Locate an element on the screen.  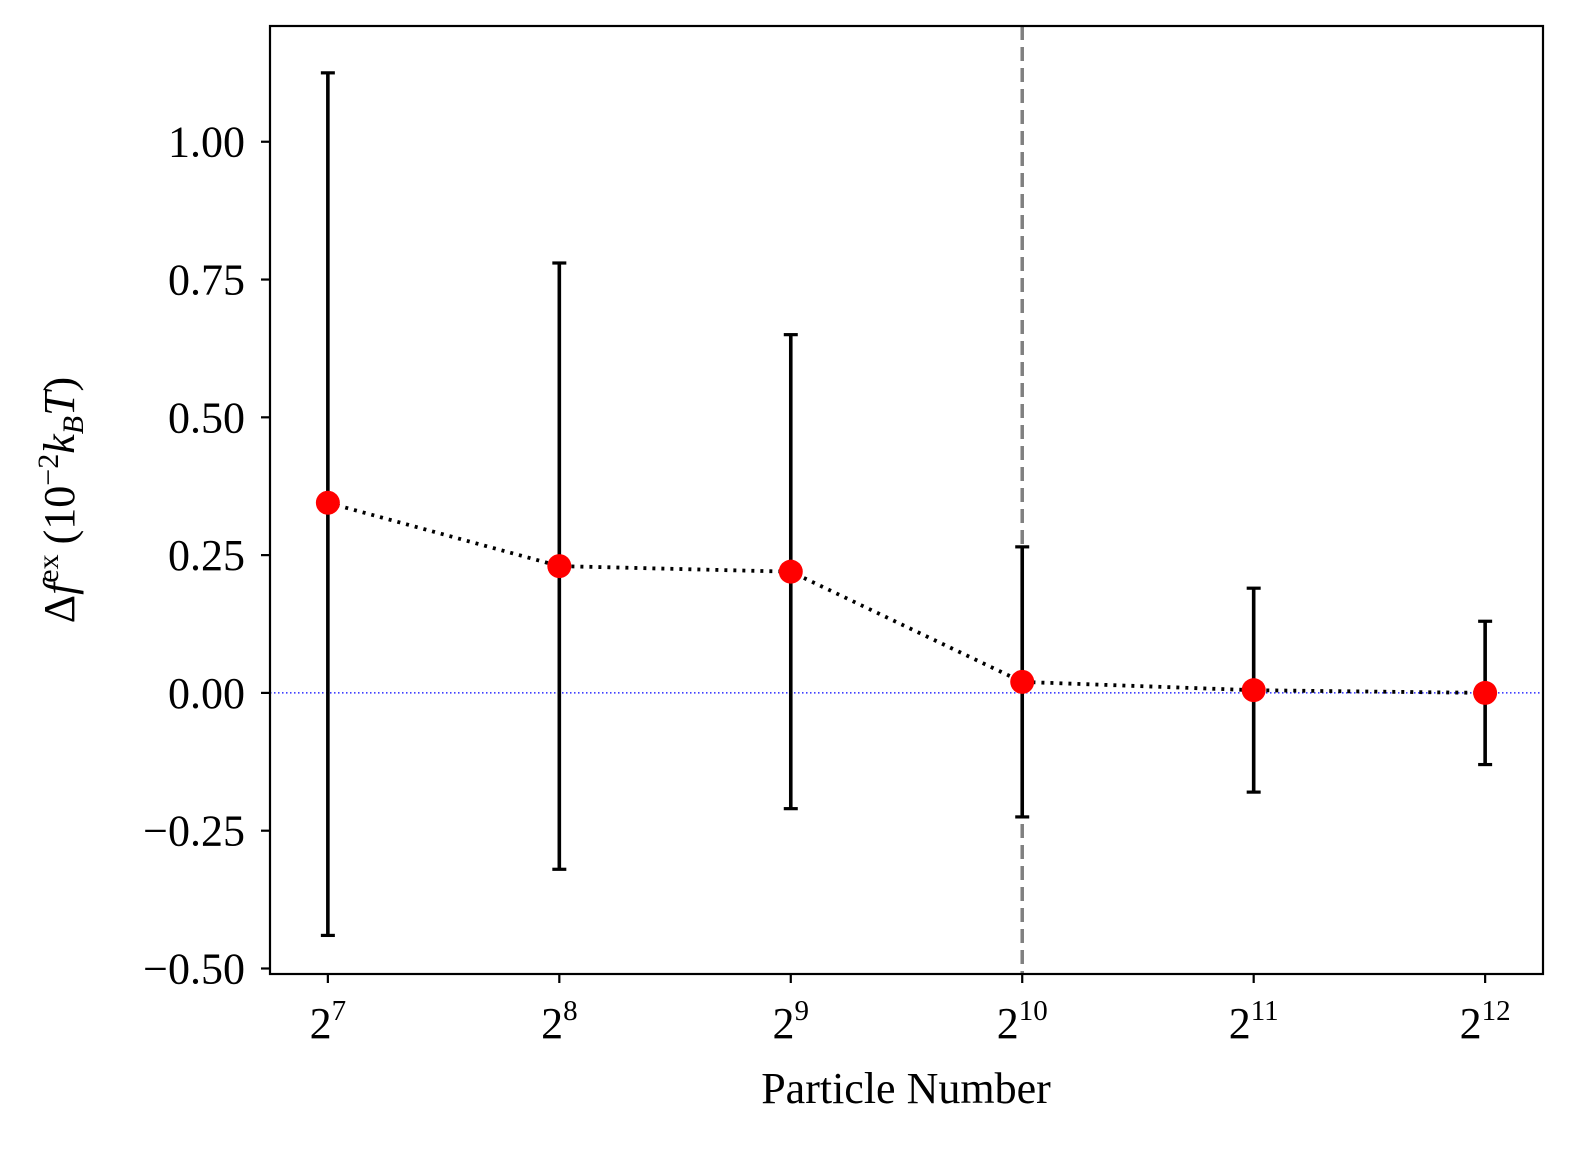
x-tick-label: 29 is located at coordinates (791, 1021).